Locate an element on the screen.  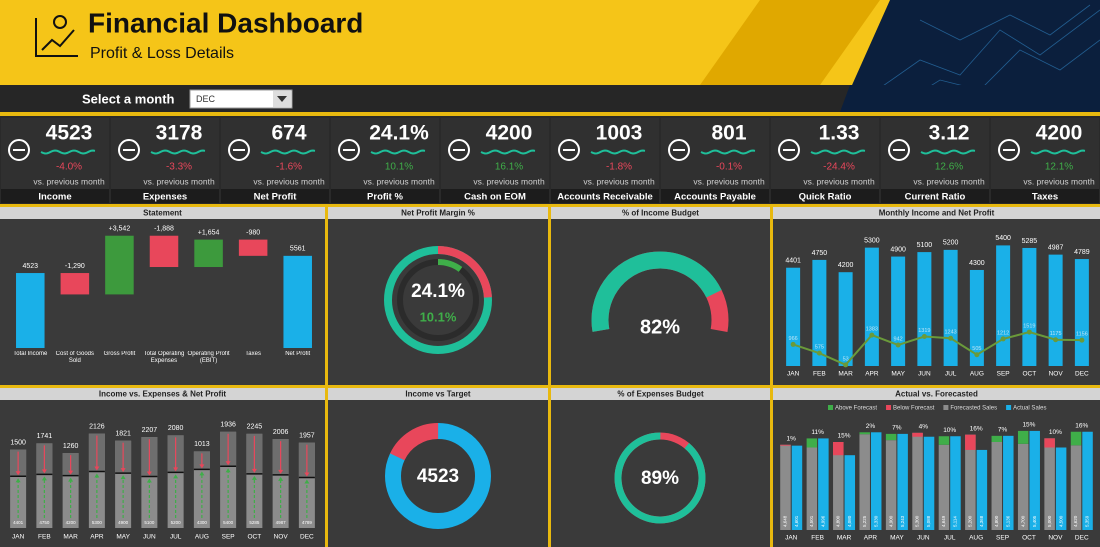
kpi-value: 3.12 is located at coordinates (949, 133).